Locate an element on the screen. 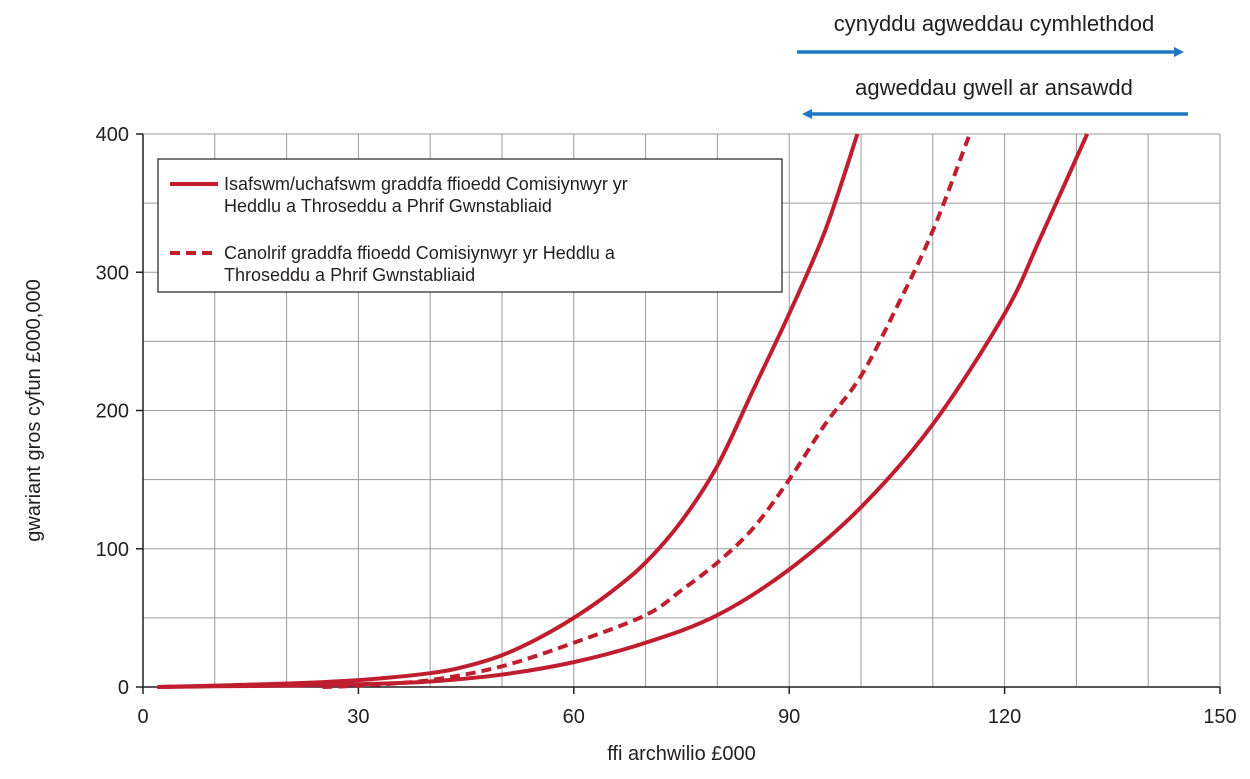 The width and height of the screenshot is (1250, 779). y-tick-label: 300 is located at coordinates (112, 273).